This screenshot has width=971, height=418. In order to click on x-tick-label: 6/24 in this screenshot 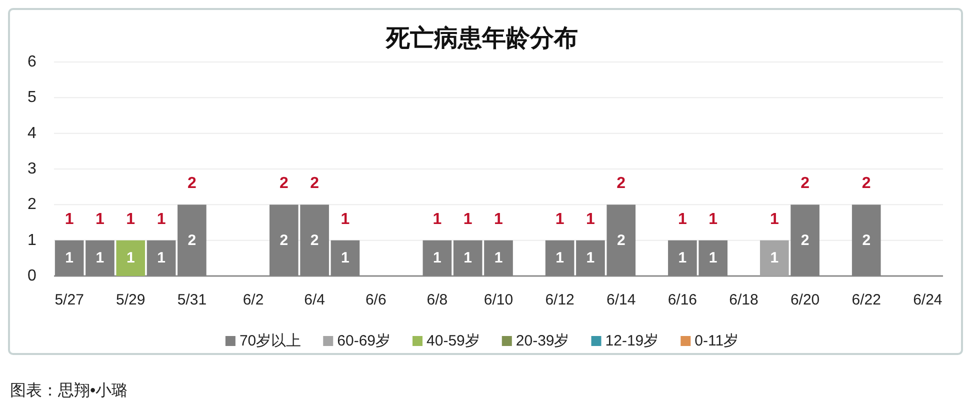, I will do `click(927, 300)`.